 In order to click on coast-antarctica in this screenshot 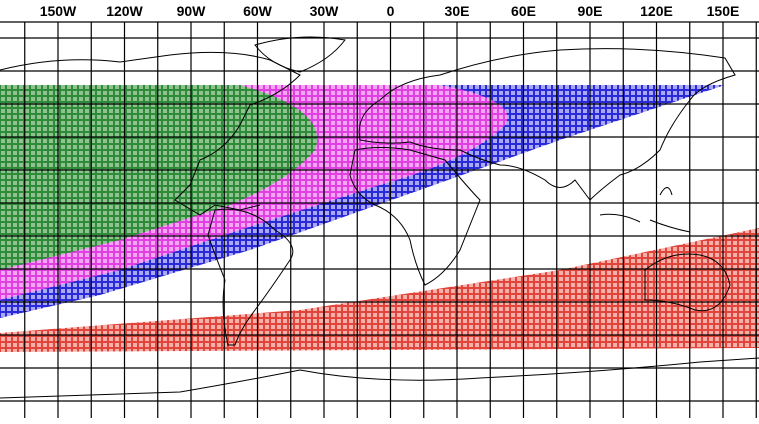, I will do `click(379, 378)`.